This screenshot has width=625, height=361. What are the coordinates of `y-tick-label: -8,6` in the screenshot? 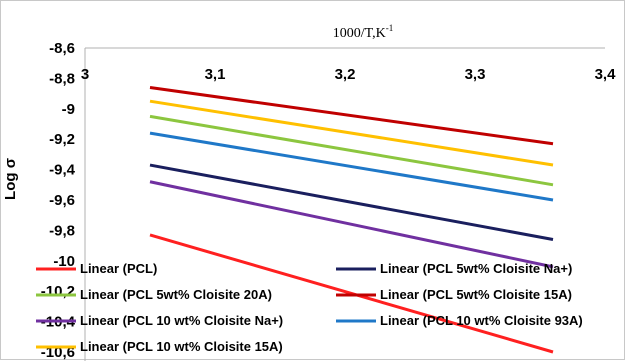 It's located at (62, 48).